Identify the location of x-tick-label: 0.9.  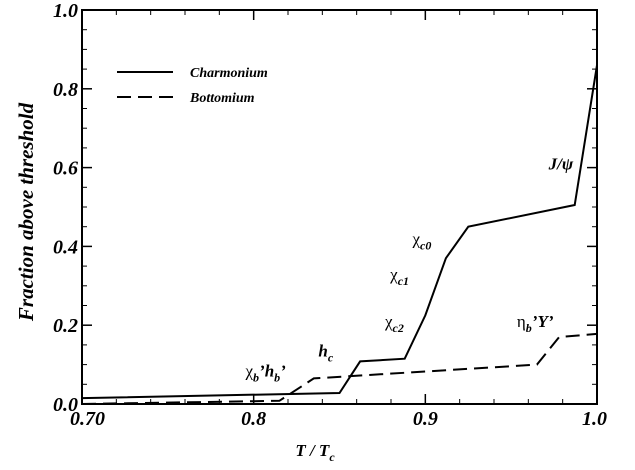
(425, 419).